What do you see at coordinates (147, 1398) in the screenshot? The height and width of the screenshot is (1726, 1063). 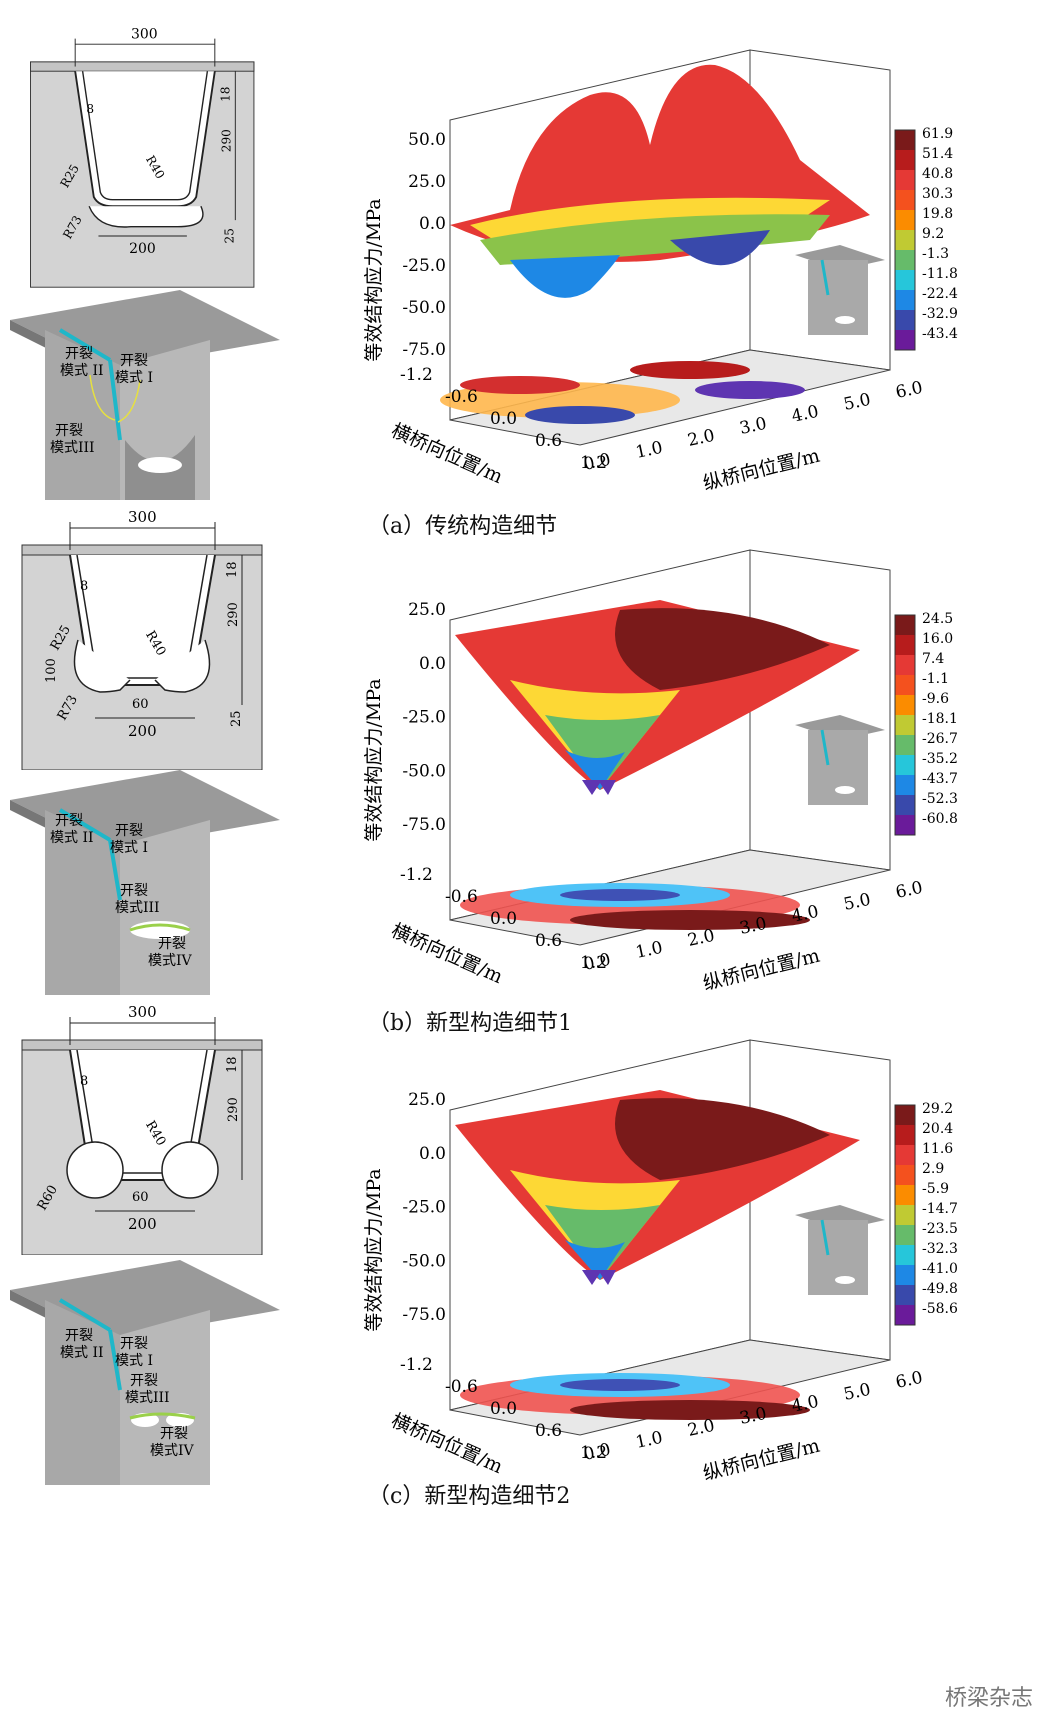 I see `crack-label-3b: 模式III` at bounding box center [147, 1398].